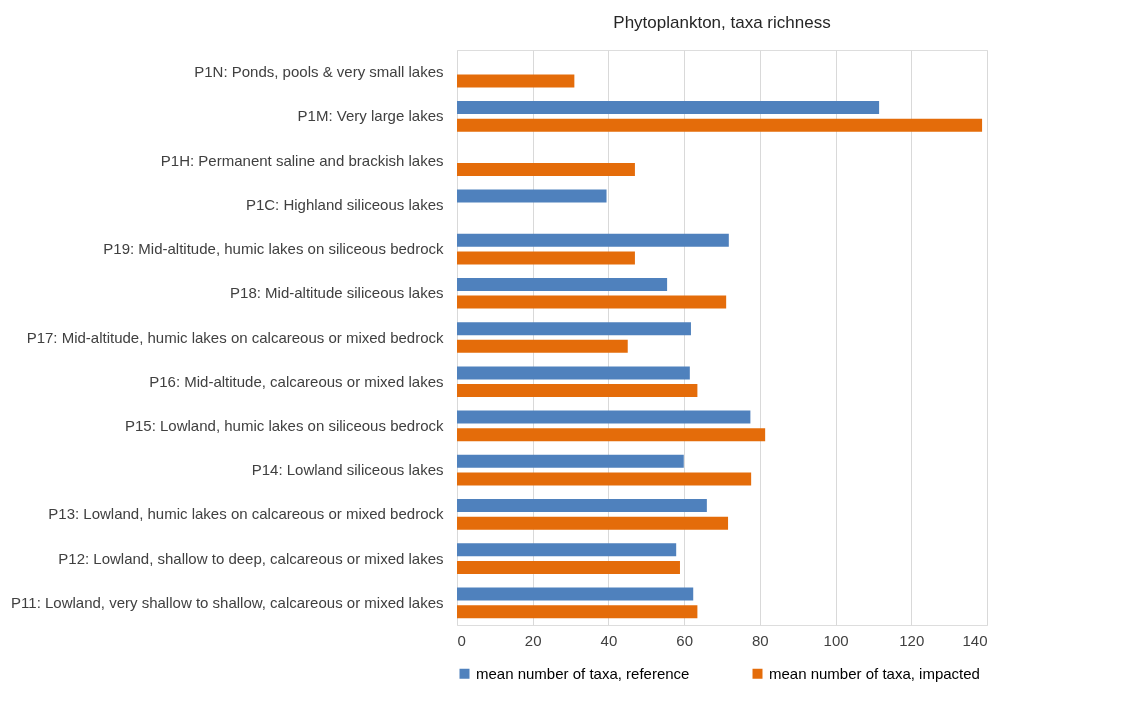 The height and width of the screenshot is (726, 1128). I want to click on legend-label: mean number of taxa, reference, so click(583, 673).